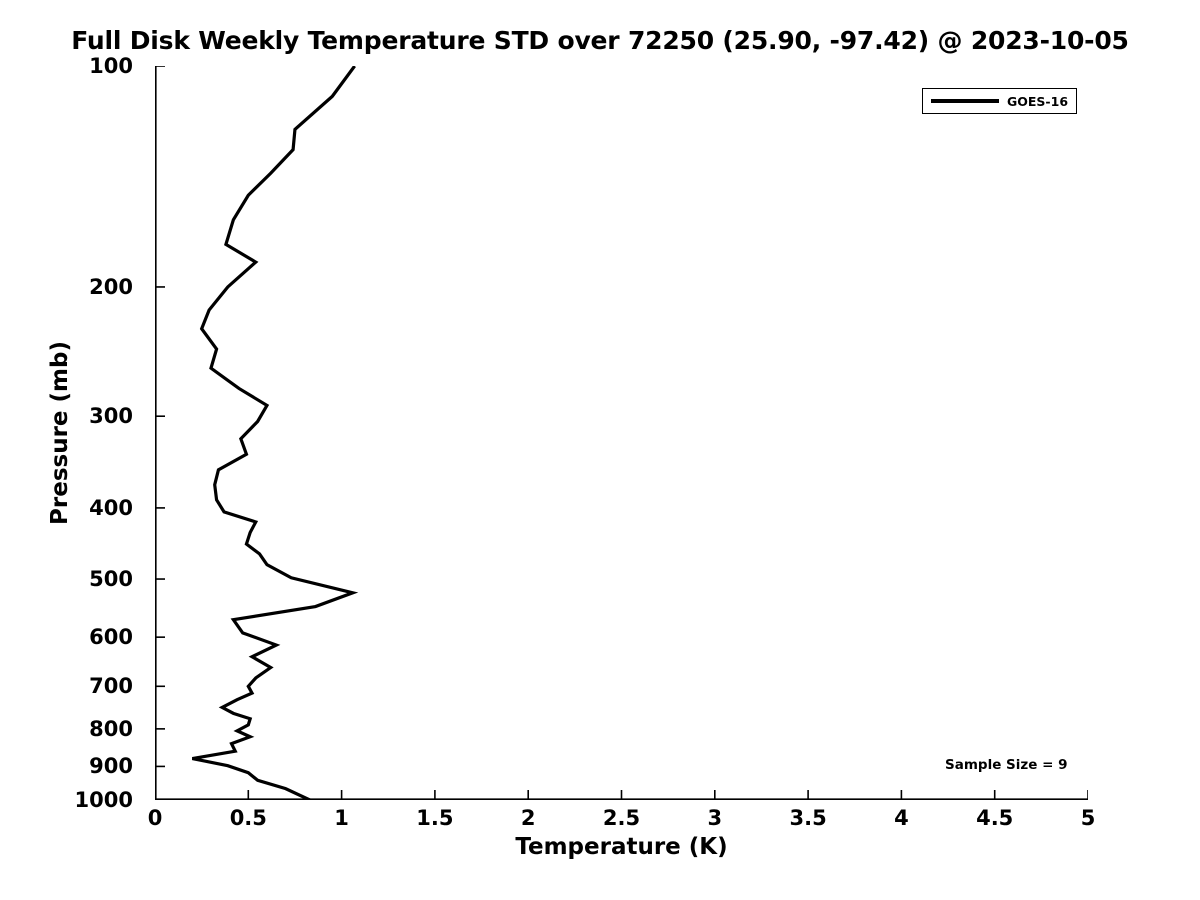  I want to click on x-tick-label-4: 4, so click(901, 818).